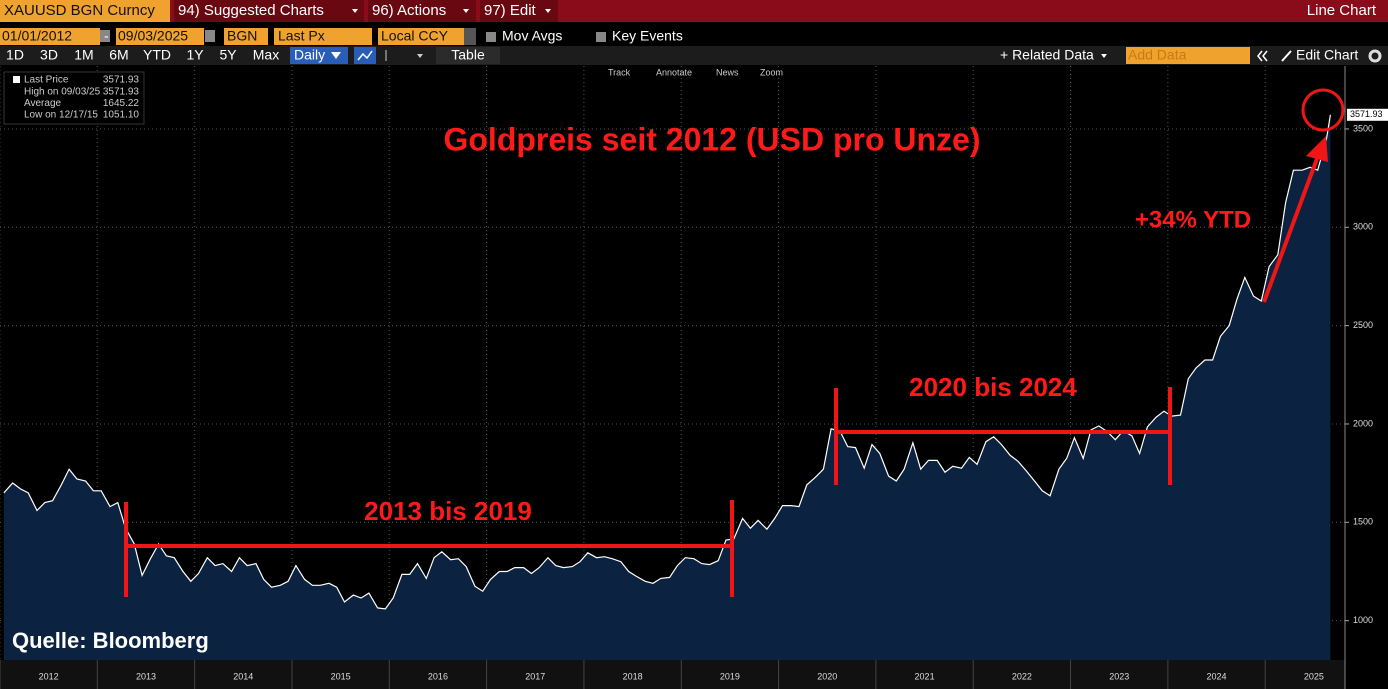 The width and height of the screenshot is (1388, 689). What do you see at coordinates (1363, 620) in the screenshot?
I see `y-tick-label: 1000` at bounding box center [1363, 620].